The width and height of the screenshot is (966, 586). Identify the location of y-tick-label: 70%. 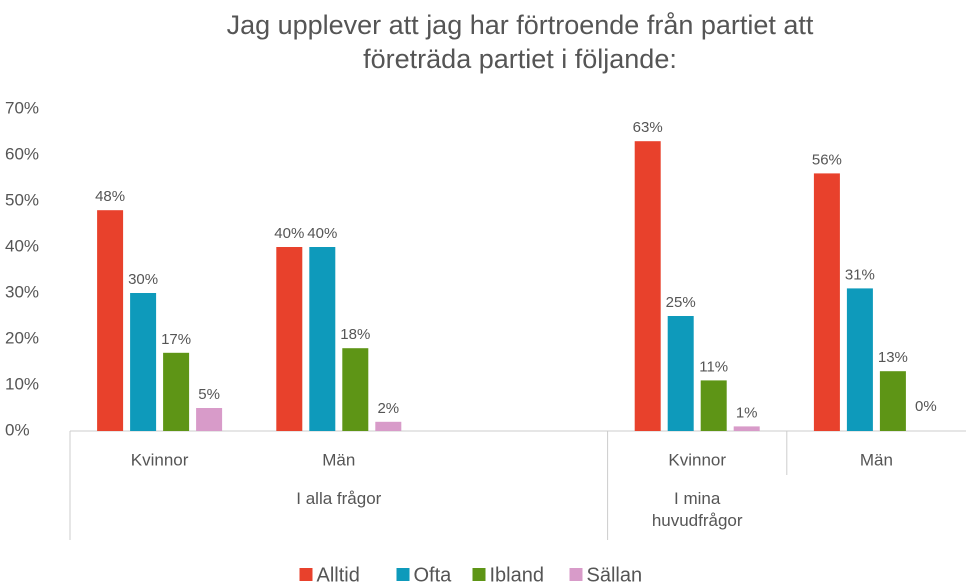
(22, 107).